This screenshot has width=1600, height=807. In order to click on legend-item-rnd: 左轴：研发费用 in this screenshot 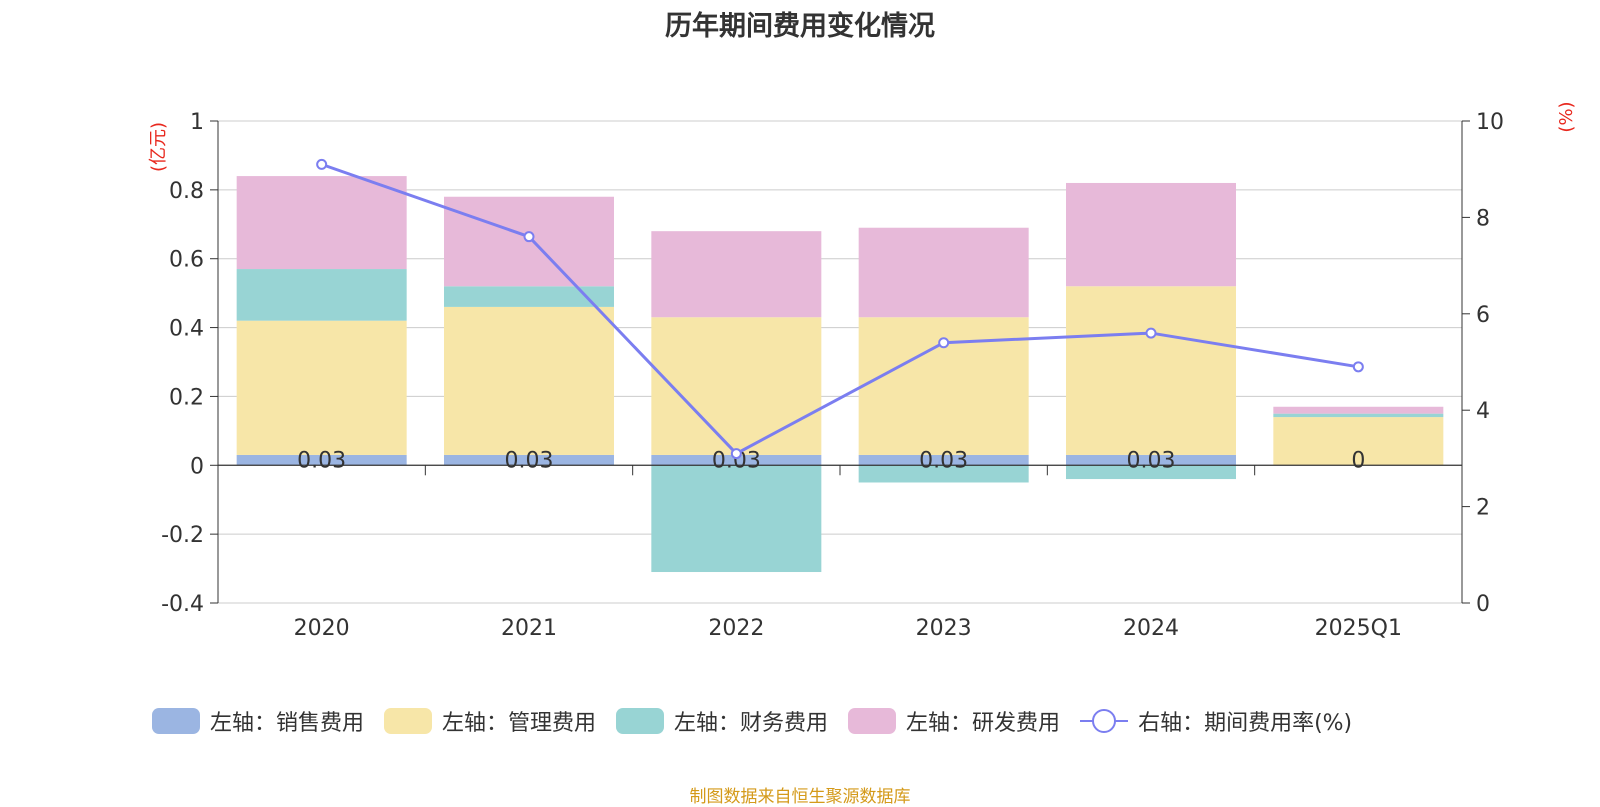, I will do `click(954, 721)`.